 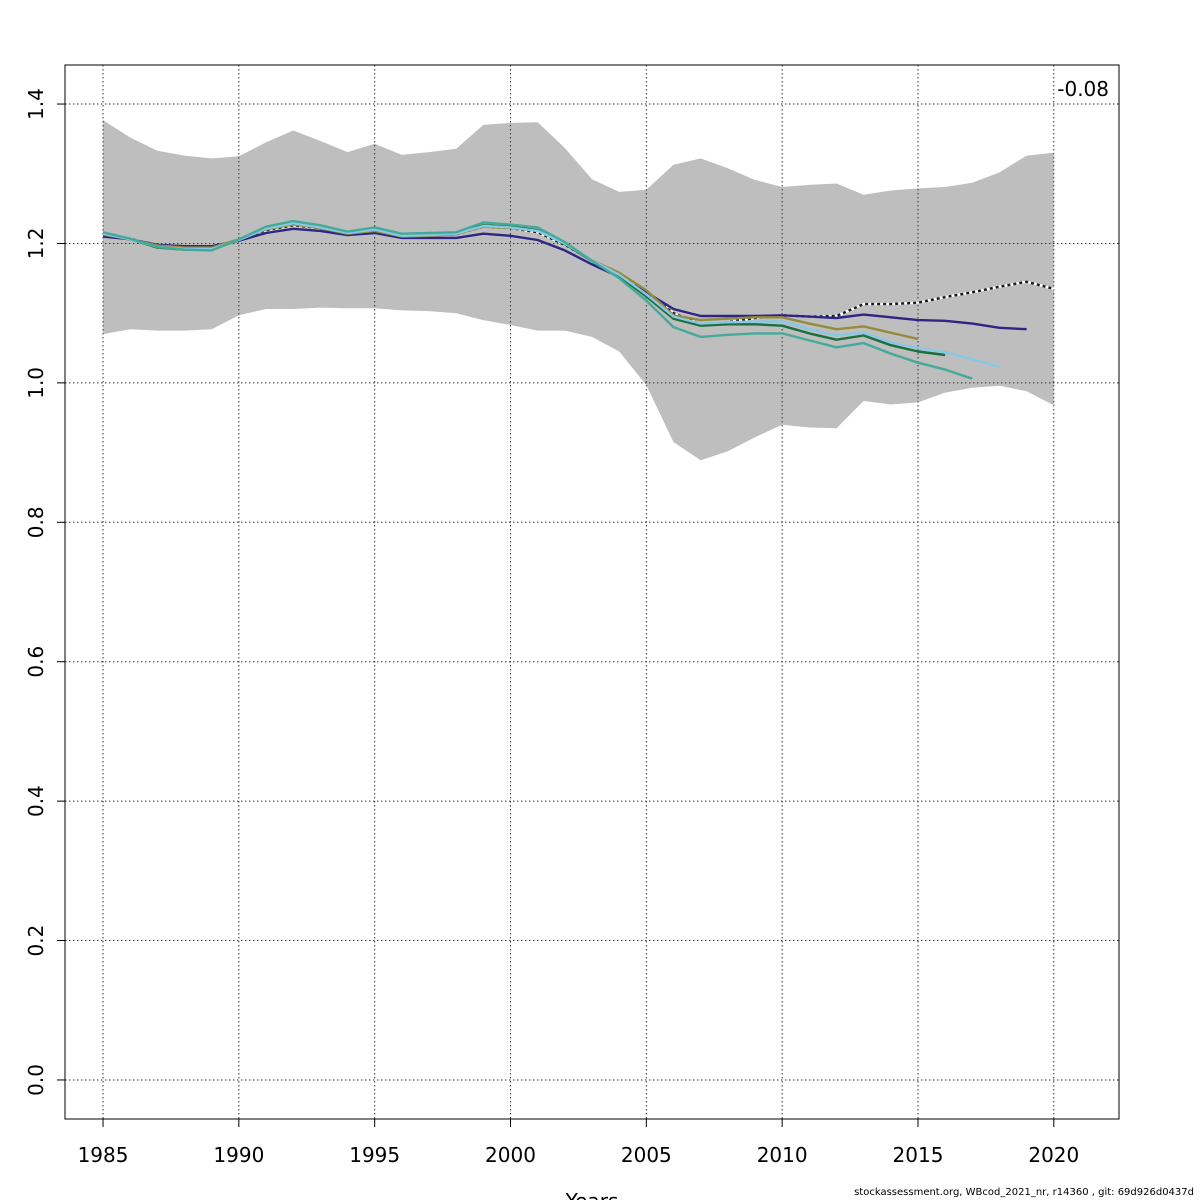 I want to click on x-axis-title: Years, so click(x=592, y=1194).